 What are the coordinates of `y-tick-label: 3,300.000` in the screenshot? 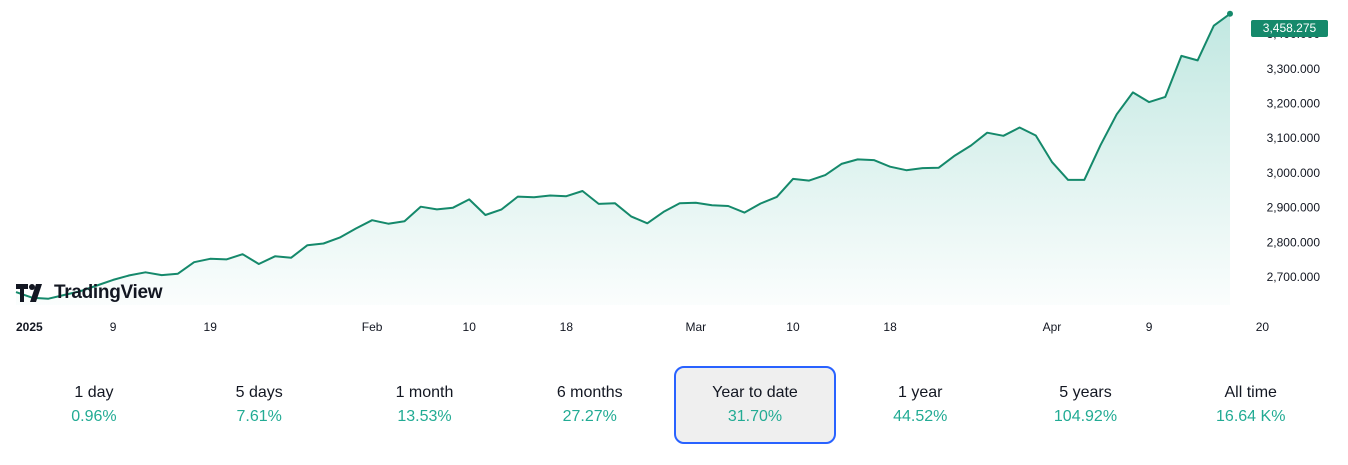 It's located at (1294, 69).